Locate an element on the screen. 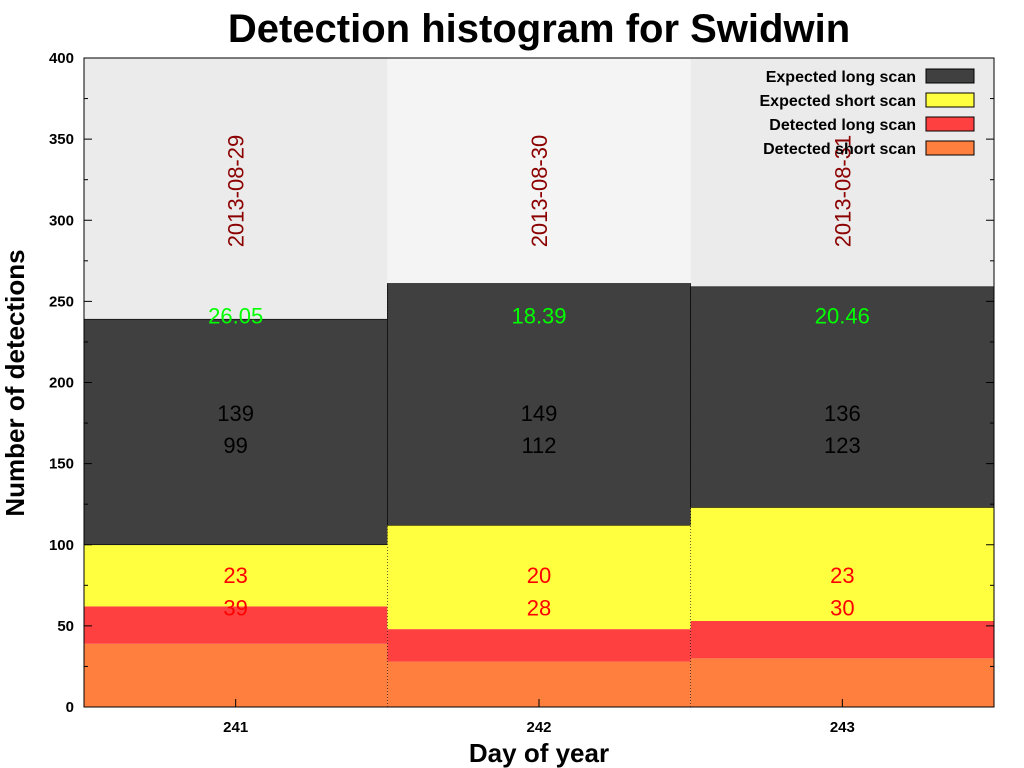  y-tick-label: 200 is located at coordinates (61, 383).